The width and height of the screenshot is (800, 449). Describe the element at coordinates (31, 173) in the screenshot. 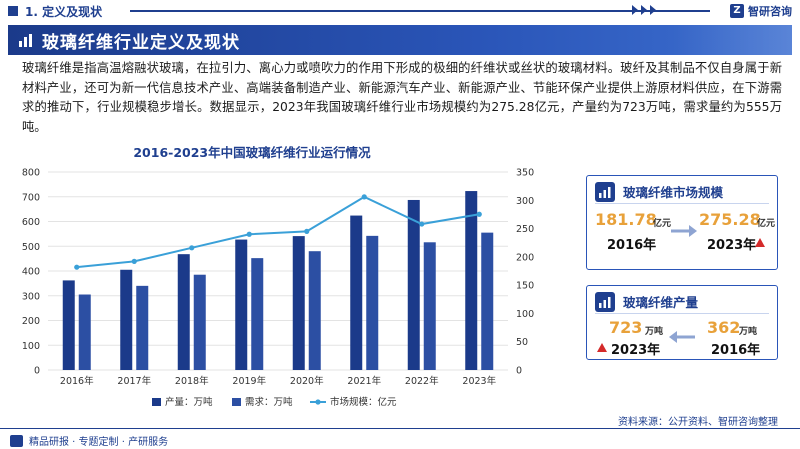

I see `y-tick-left: 800` at that location.